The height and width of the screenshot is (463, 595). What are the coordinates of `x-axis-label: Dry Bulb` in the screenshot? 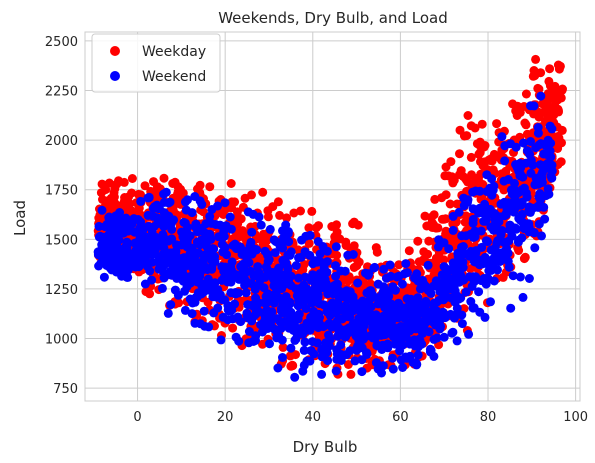 It's located at (325, 447).